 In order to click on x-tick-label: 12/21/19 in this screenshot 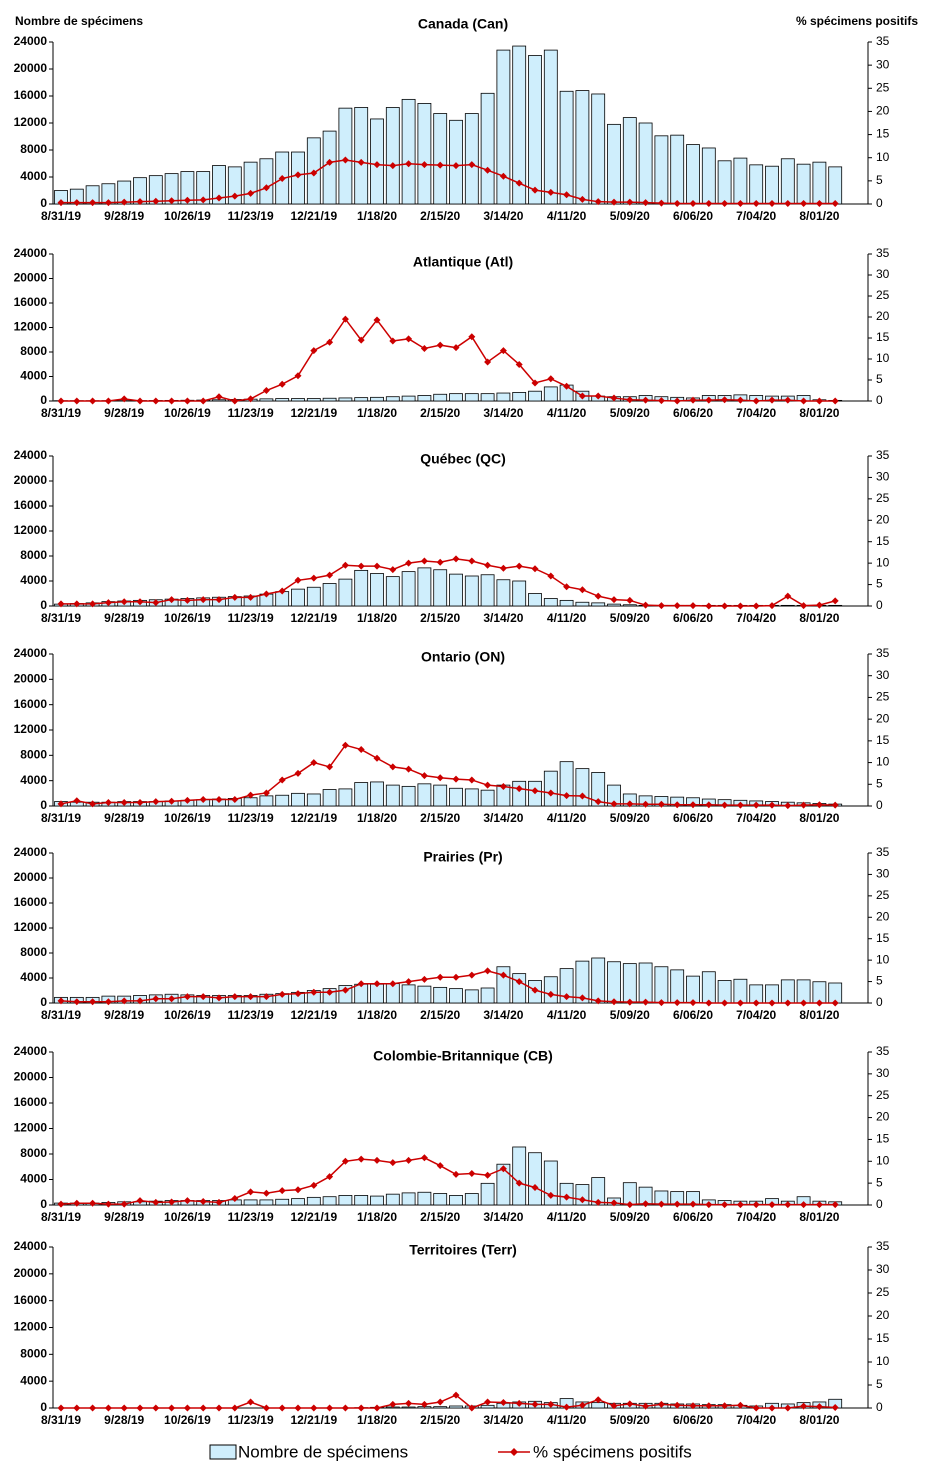, I will do `click(313, 1217)`.